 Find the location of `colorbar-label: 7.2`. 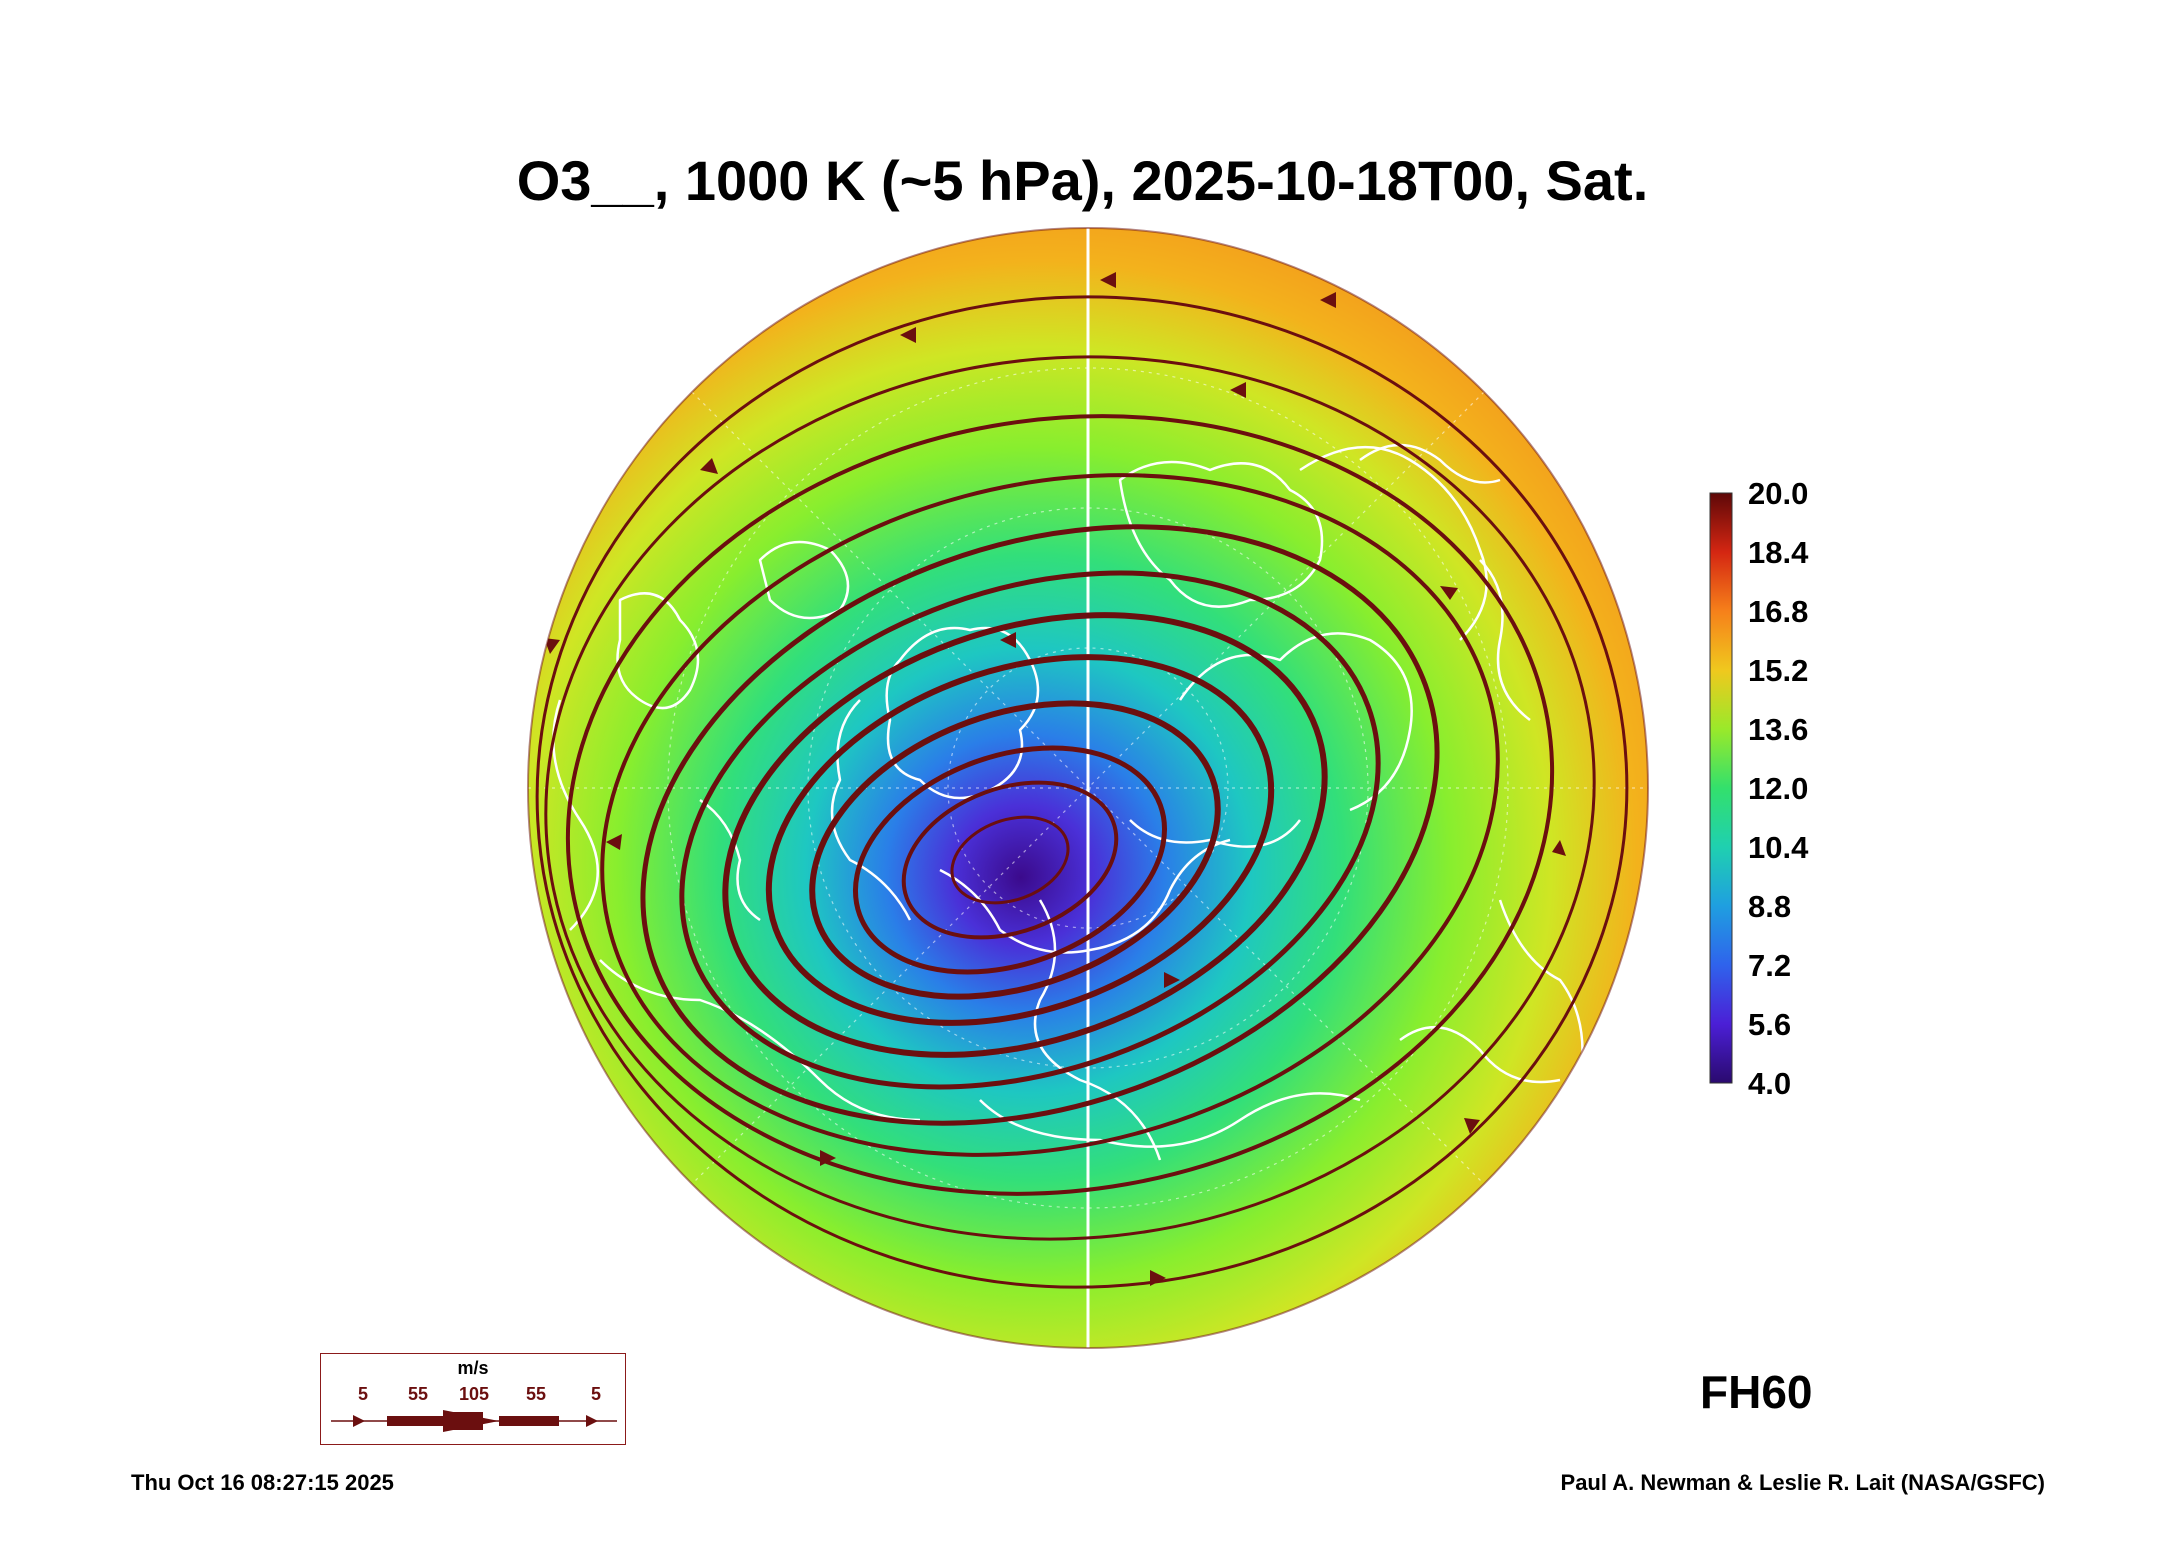

colorbar-label: 7.2 is located at coordinates (1770, 965).